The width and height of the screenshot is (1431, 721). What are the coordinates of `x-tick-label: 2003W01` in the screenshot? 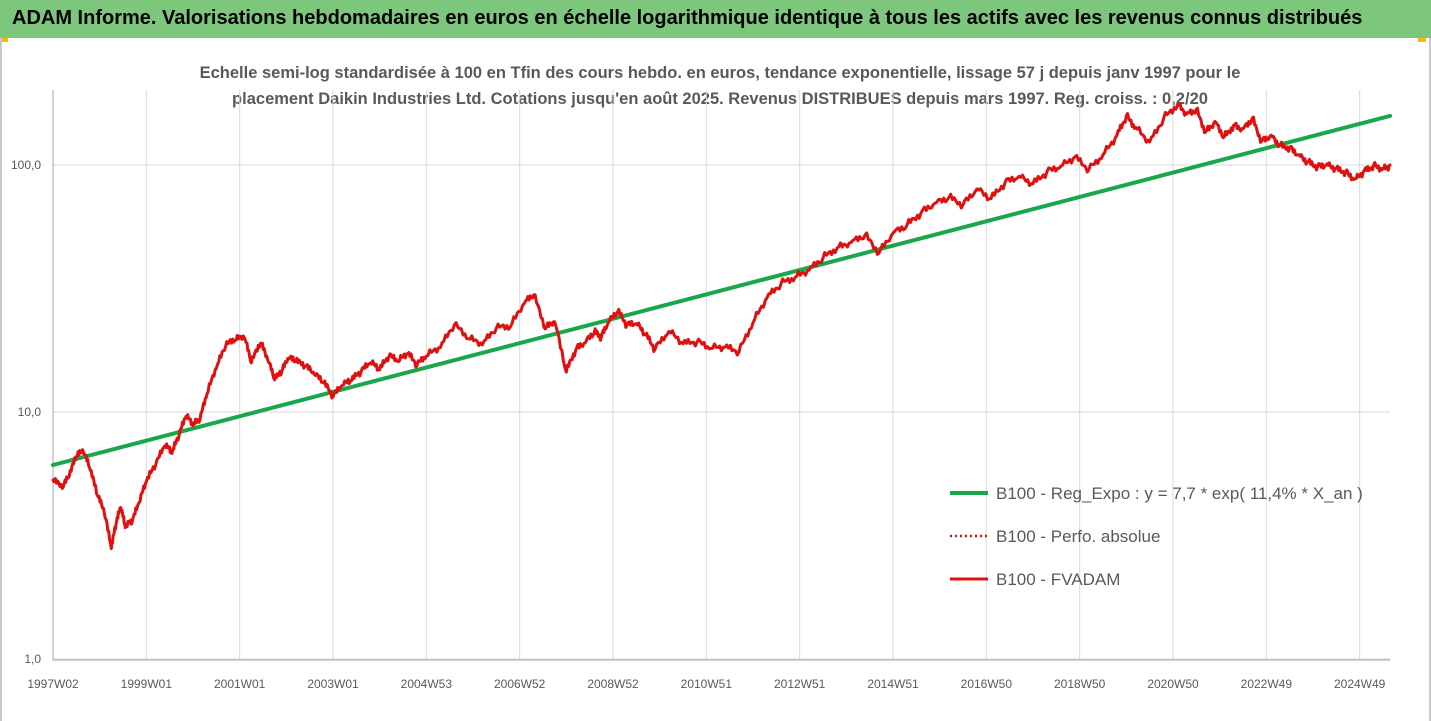 It's located at (333, 684).